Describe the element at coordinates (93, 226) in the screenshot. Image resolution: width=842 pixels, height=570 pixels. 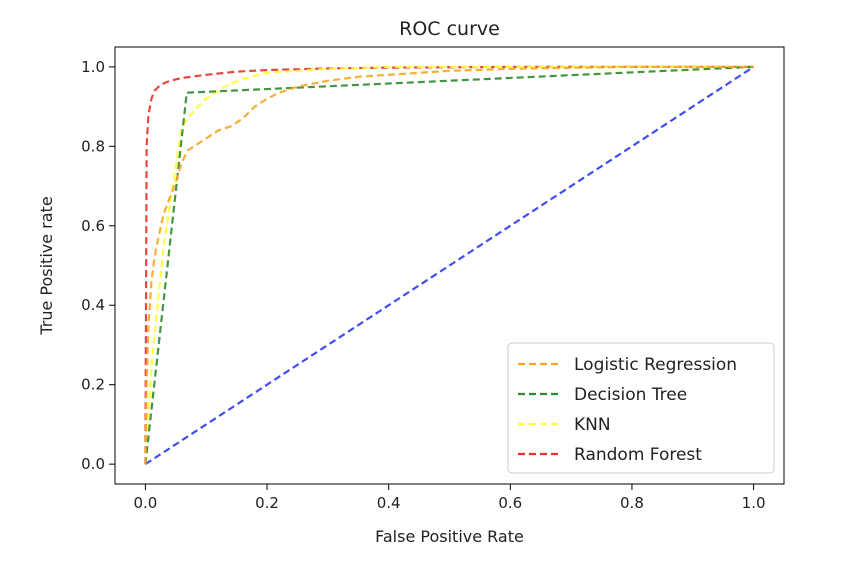
I see `y-tick-label: 0.6` at that location.